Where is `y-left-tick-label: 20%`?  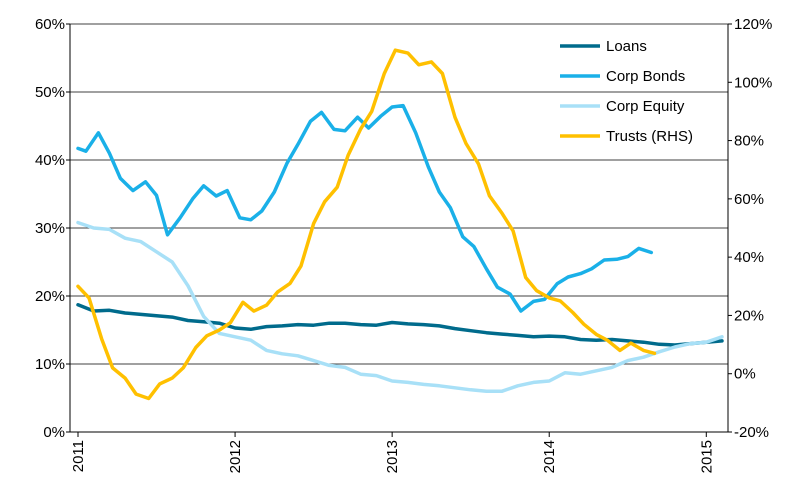 y-left-tick-label: 20% is located at coordinates (50, 296).